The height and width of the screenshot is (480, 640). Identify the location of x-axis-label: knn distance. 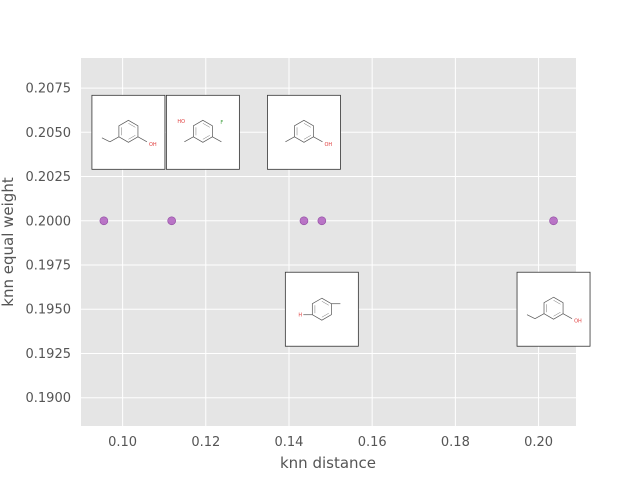
(328, 463).